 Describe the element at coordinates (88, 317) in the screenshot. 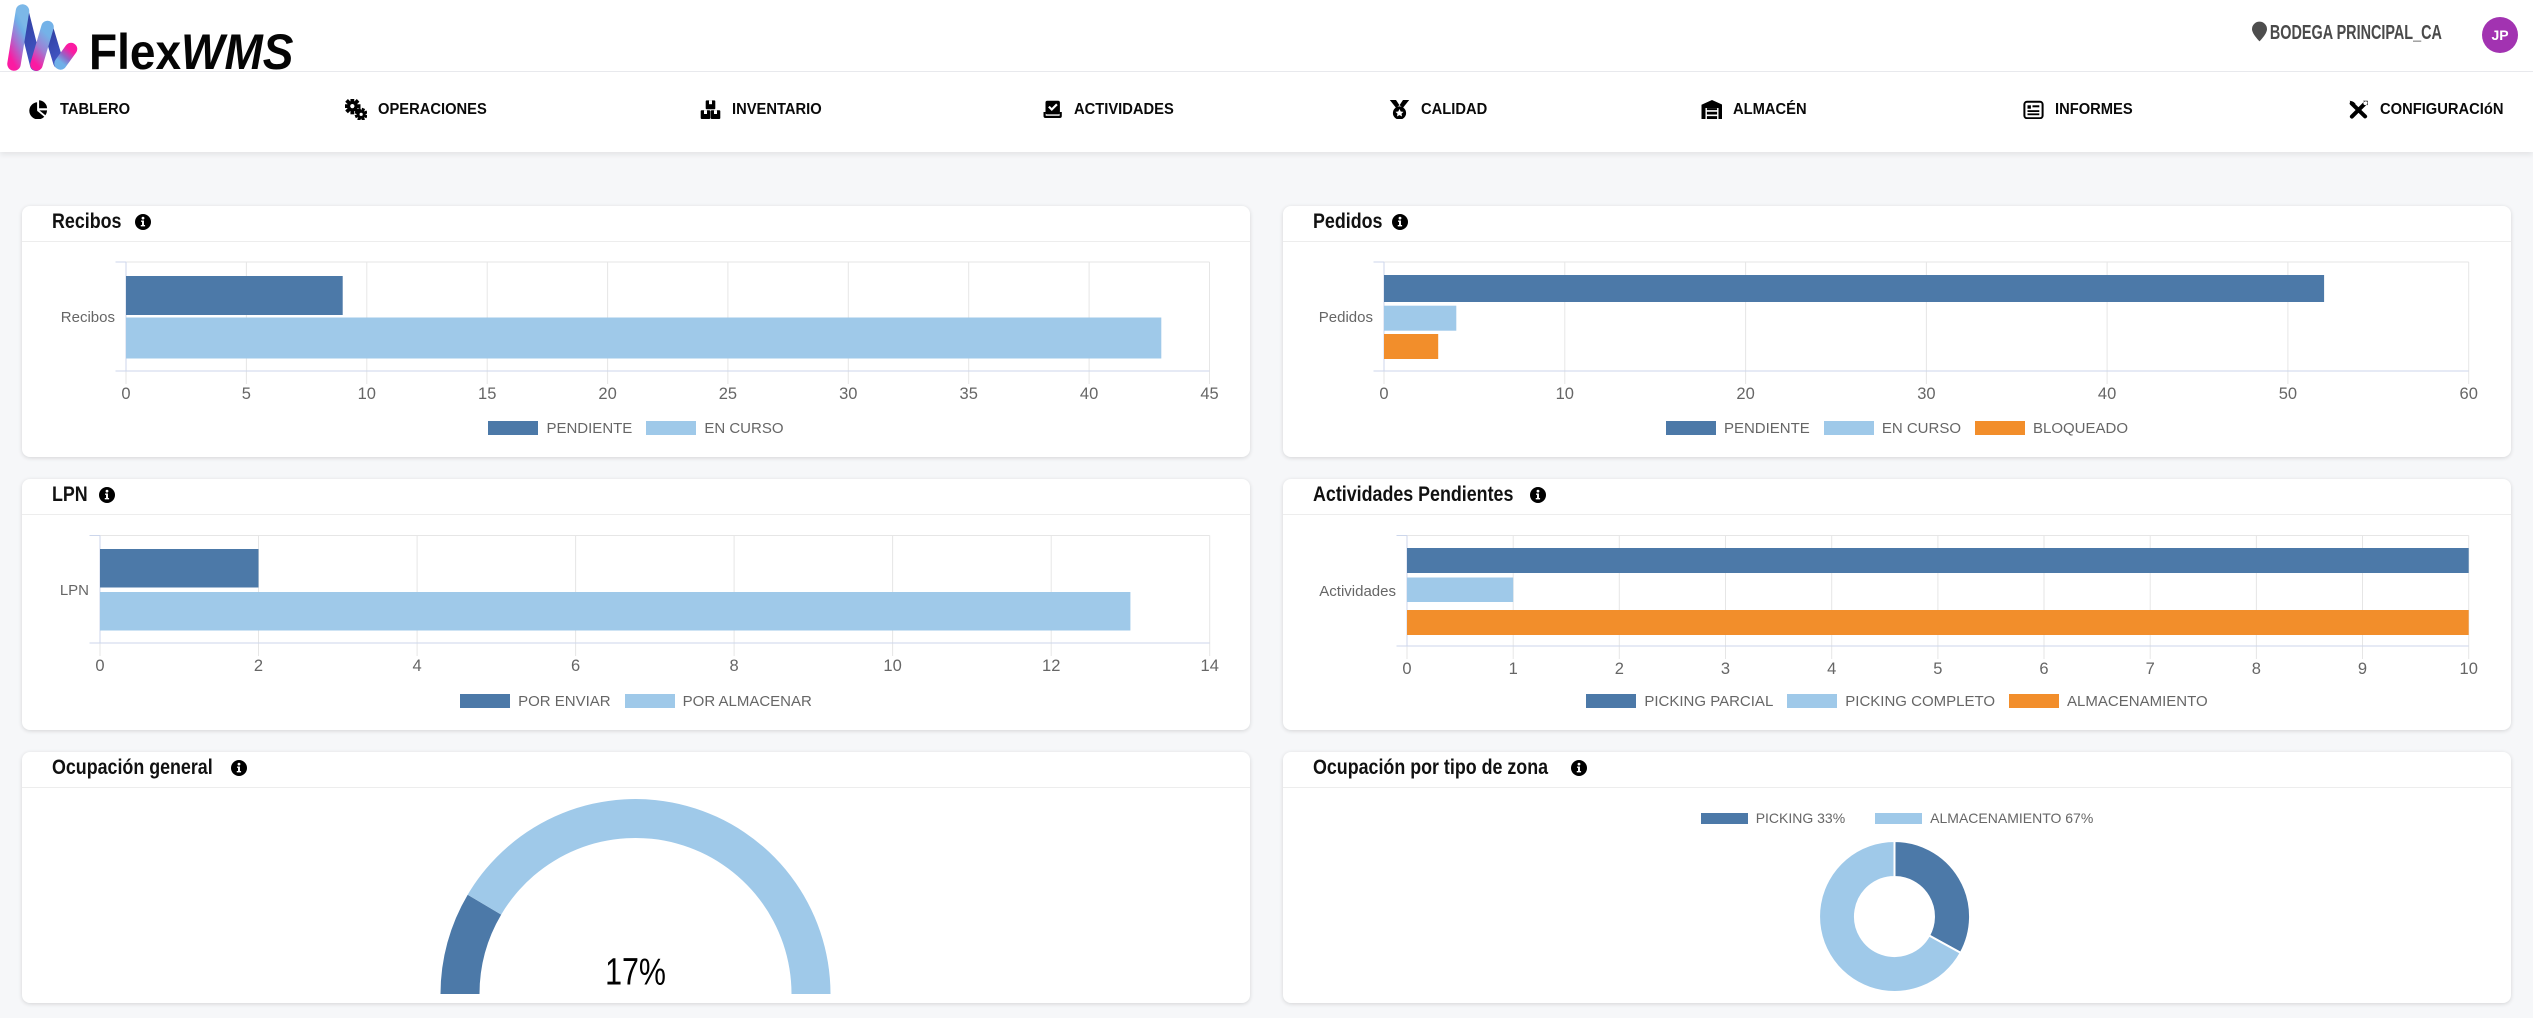

I see `svg-text: Recibos` at that location.